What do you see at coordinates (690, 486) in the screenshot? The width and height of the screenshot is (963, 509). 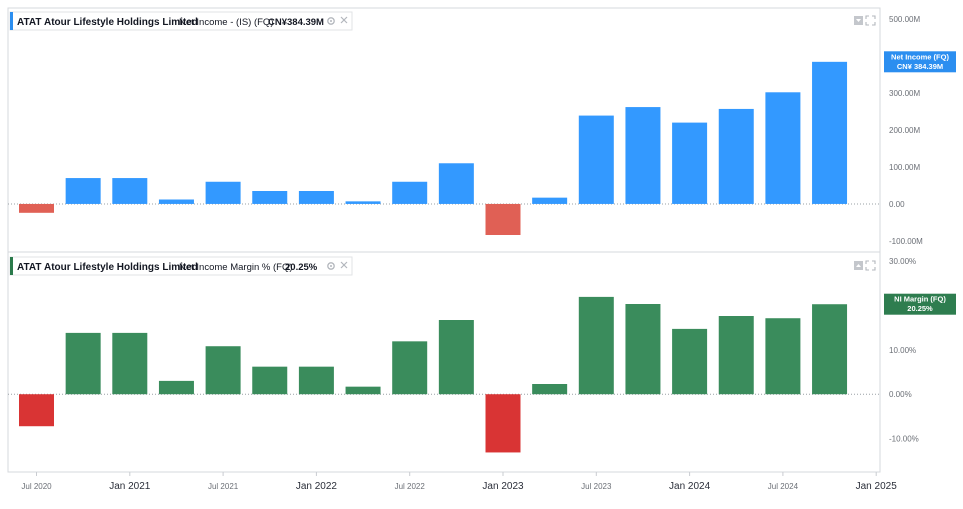 I see `x-tick-label: Jan 2024` at bounding box center [690, 486].